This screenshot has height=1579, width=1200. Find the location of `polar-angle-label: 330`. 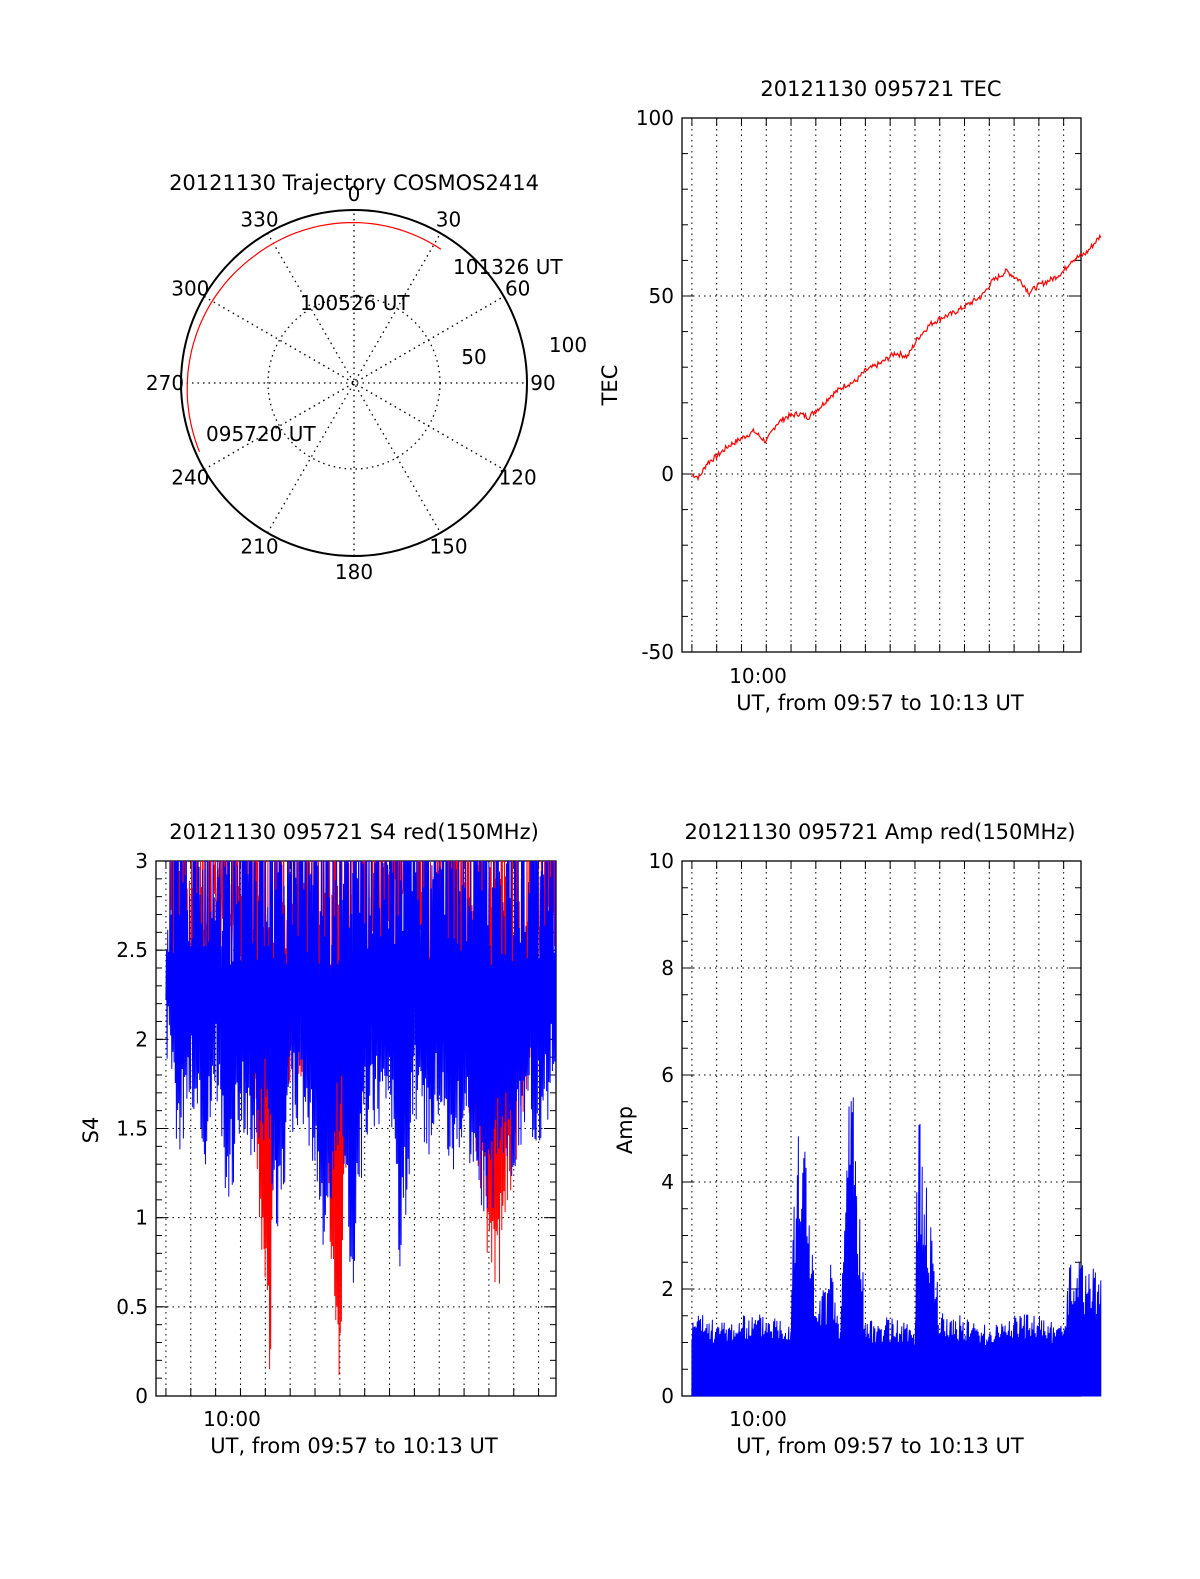

polar-angle-label: 330 is located at coordinates (259, 219).